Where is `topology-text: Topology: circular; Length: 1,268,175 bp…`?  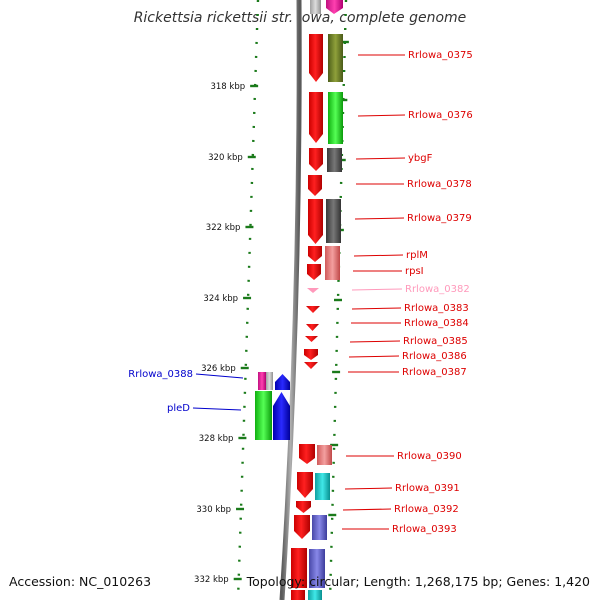
topology-text: Topology: circular; Length: 1,268,175 bp… is located at coordinates (418, 581).